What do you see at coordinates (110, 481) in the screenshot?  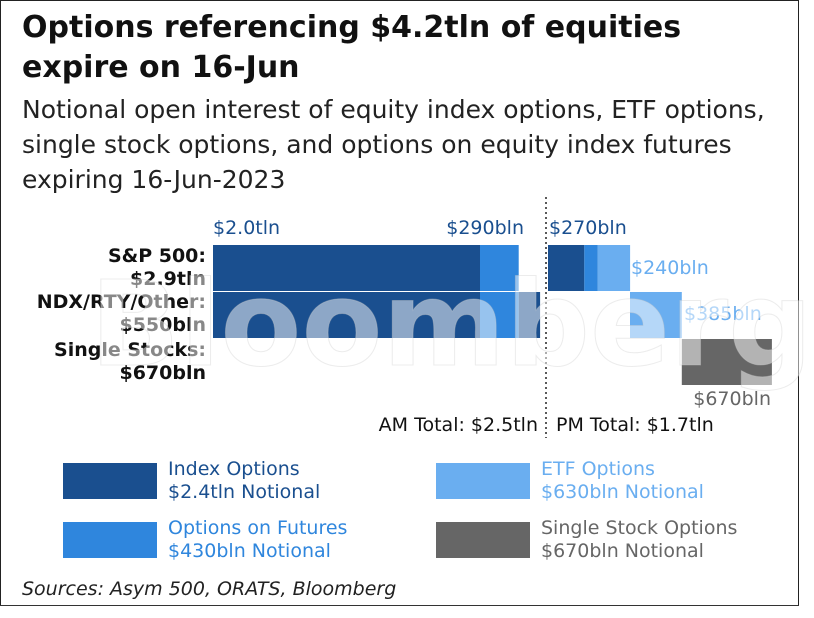 I see `legend-swatch-index-options` at bounding box center [110, 481].